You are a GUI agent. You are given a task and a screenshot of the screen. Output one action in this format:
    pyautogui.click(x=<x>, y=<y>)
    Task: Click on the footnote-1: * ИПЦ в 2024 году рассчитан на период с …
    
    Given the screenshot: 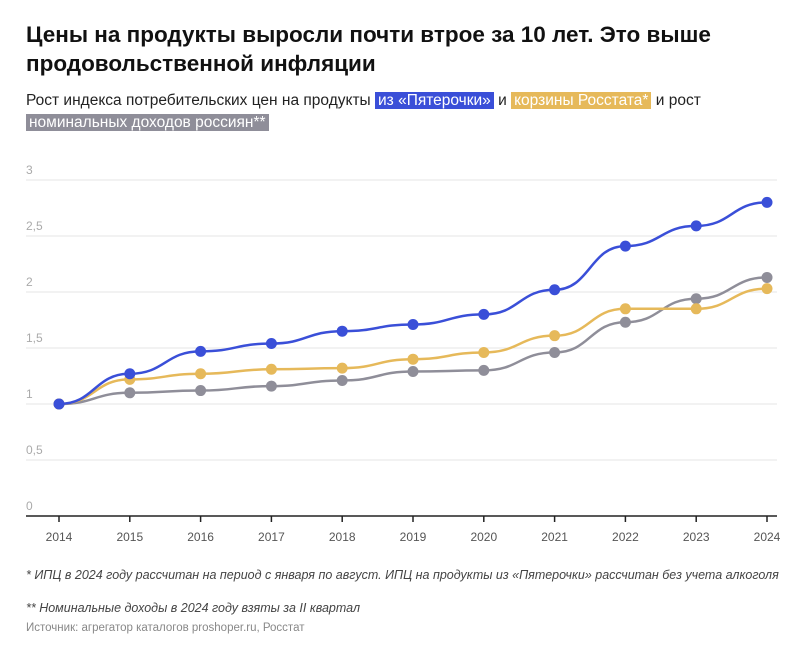 What is the action you would take?
    pyautogui.click(x=402, y=575)
    